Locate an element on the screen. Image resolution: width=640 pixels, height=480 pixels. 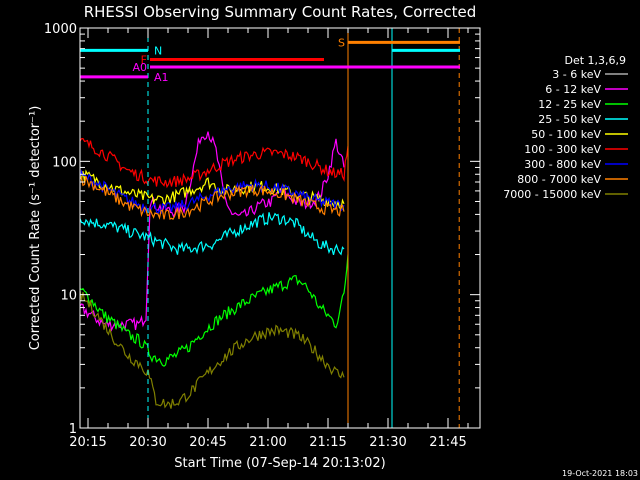
x-tick-label: 20:30 is located at coordinates (147, 442).